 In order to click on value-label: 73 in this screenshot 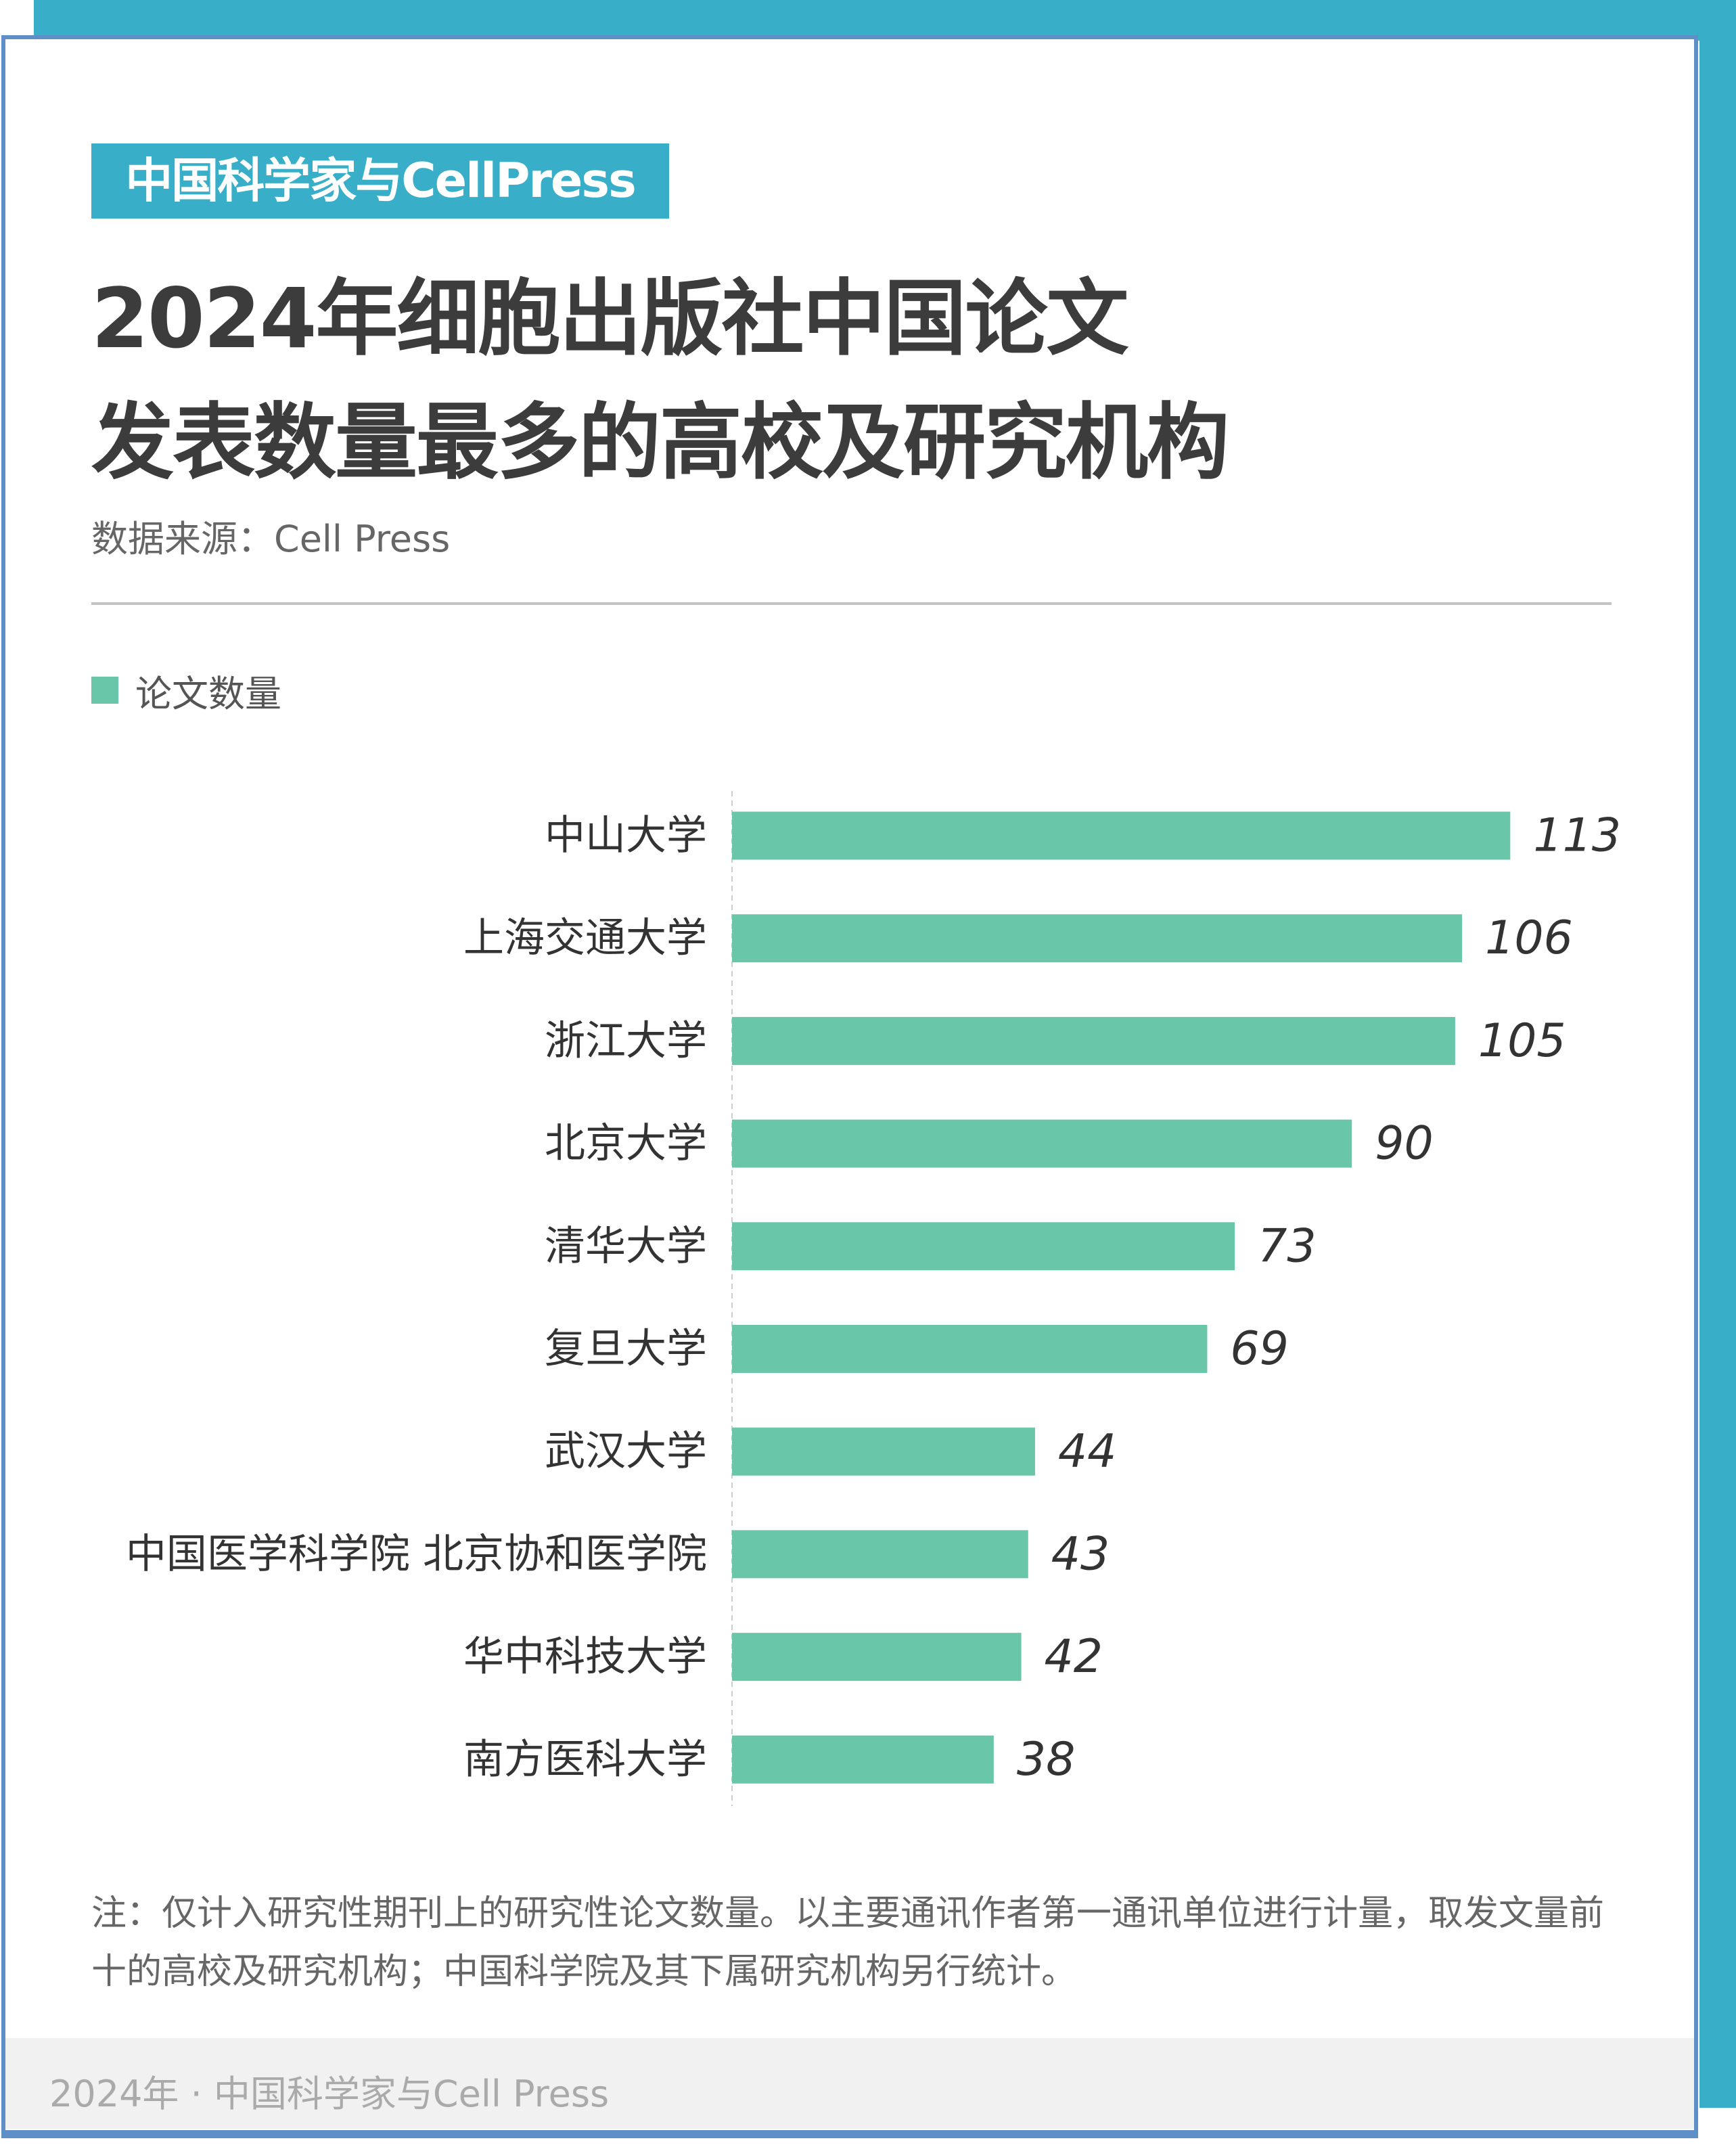, I will do `click(1287, 1246)`.